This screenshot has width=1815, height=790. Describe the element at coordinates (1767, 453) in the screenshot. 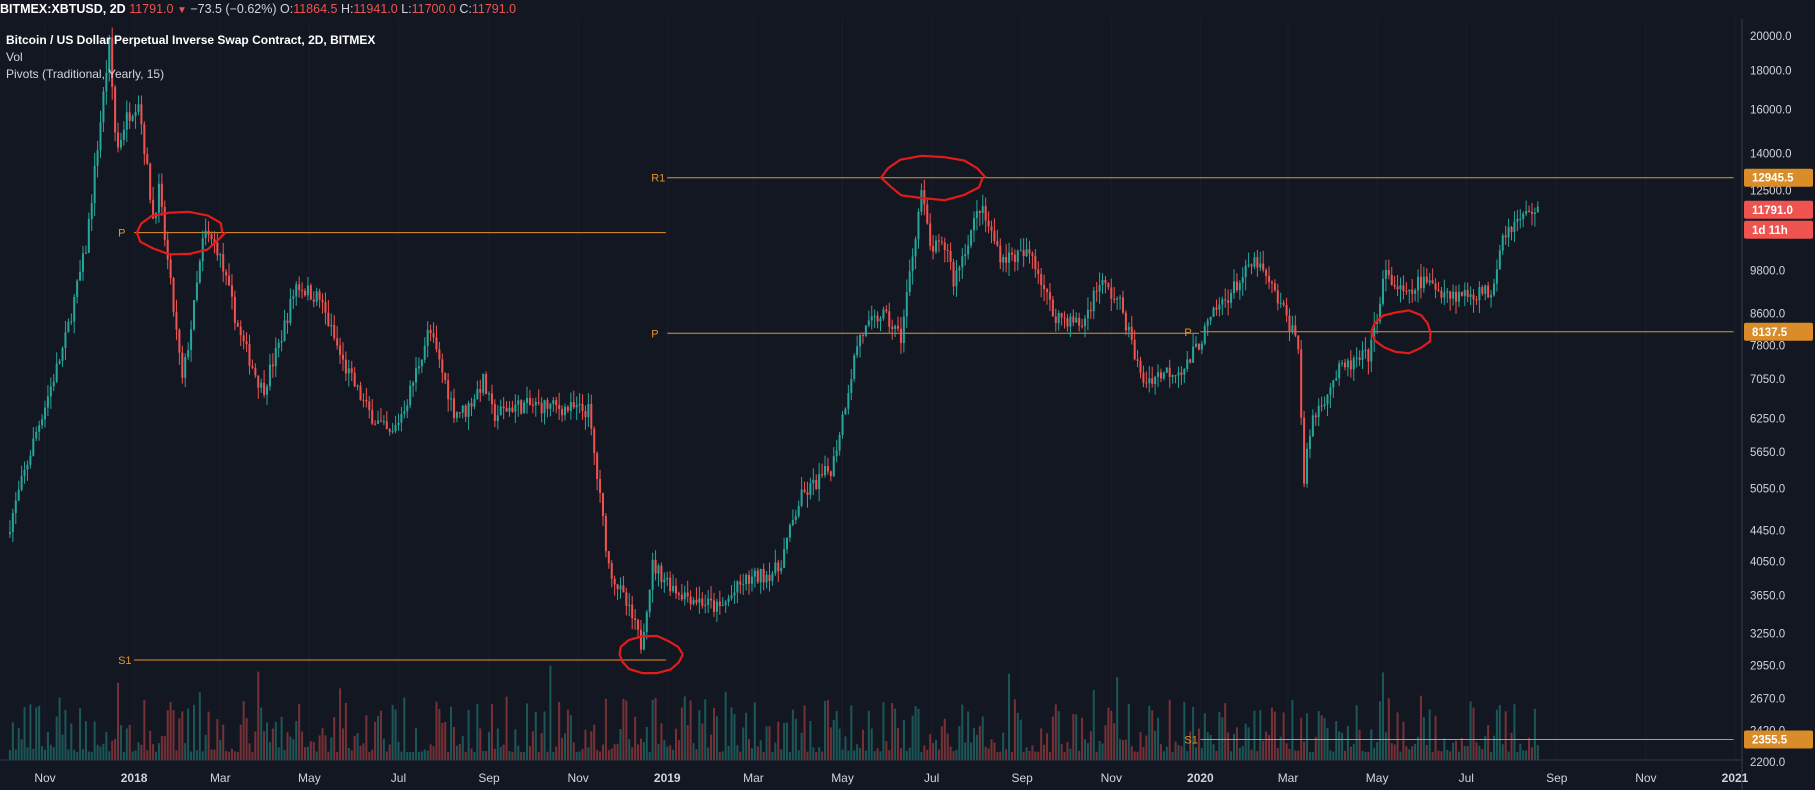

I see `price-tick-label: 5650.0` at that location.